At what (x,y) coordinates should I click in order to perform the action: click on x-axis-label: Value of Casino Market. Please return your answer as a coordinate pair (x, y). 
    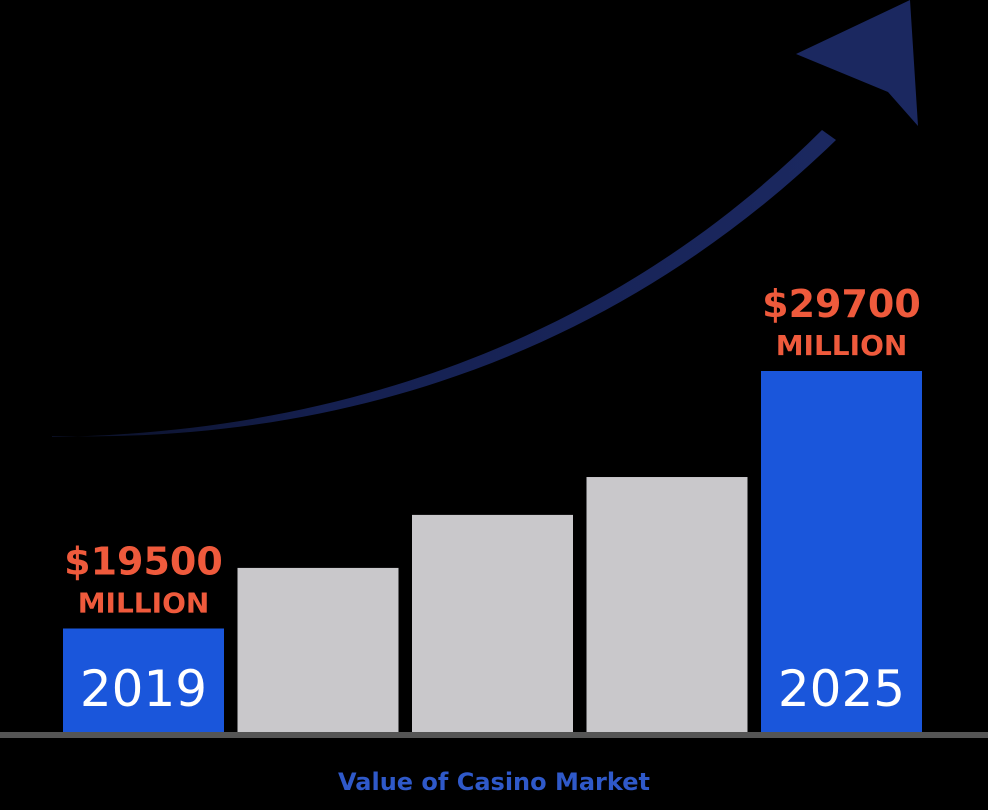
    Looking at the image, I should click on (494, 782).